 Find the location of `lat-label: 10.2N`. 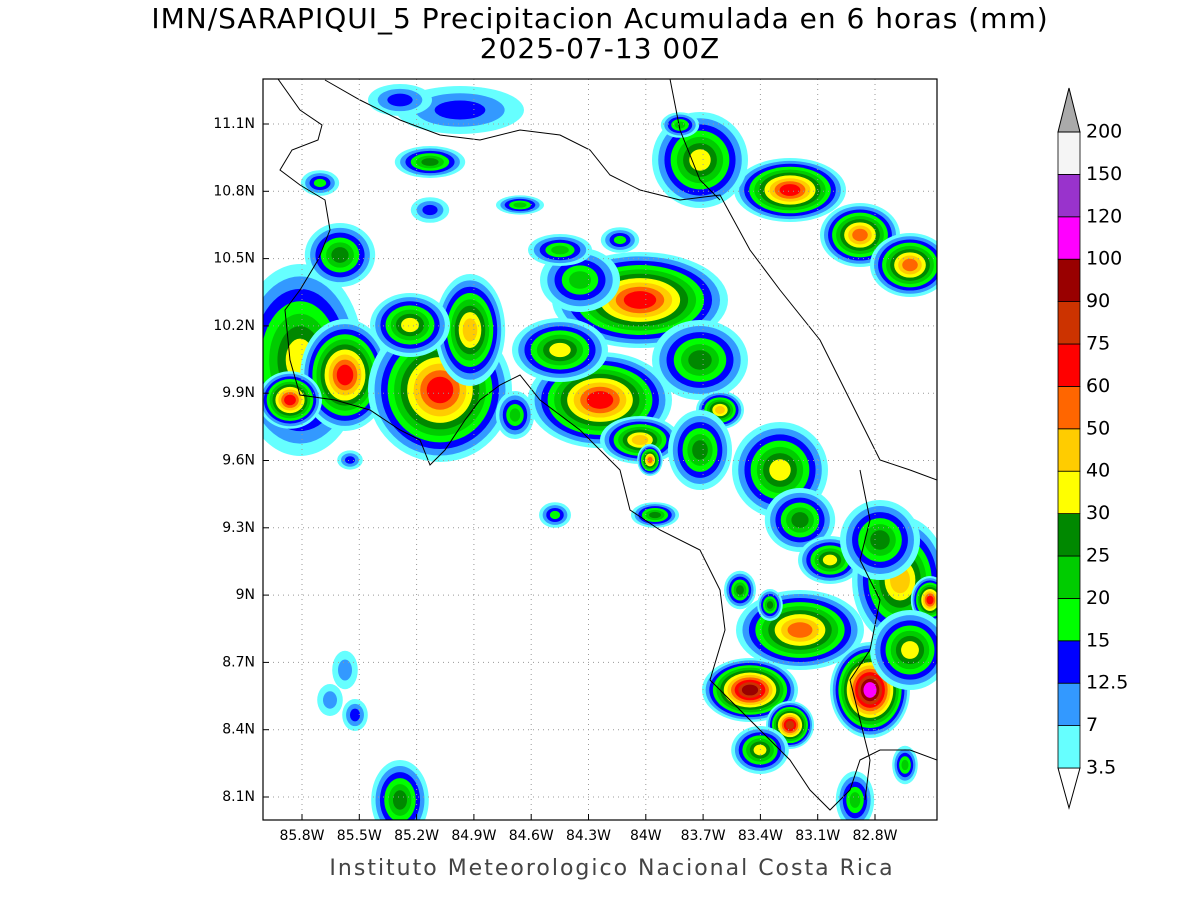

lat-label: 10.2N is located at coordinates (234, 326).